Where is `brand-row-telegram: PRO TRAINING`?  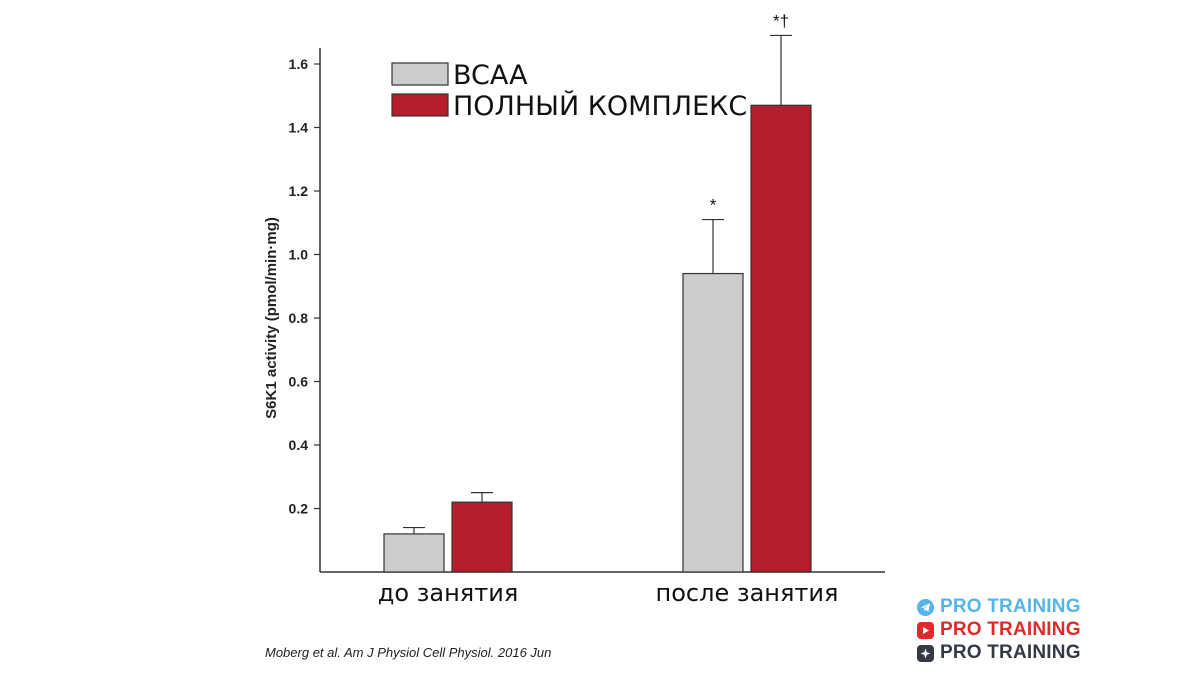 brand-row-telegram: PRO TRAINING is located at coordinates (999, 607).